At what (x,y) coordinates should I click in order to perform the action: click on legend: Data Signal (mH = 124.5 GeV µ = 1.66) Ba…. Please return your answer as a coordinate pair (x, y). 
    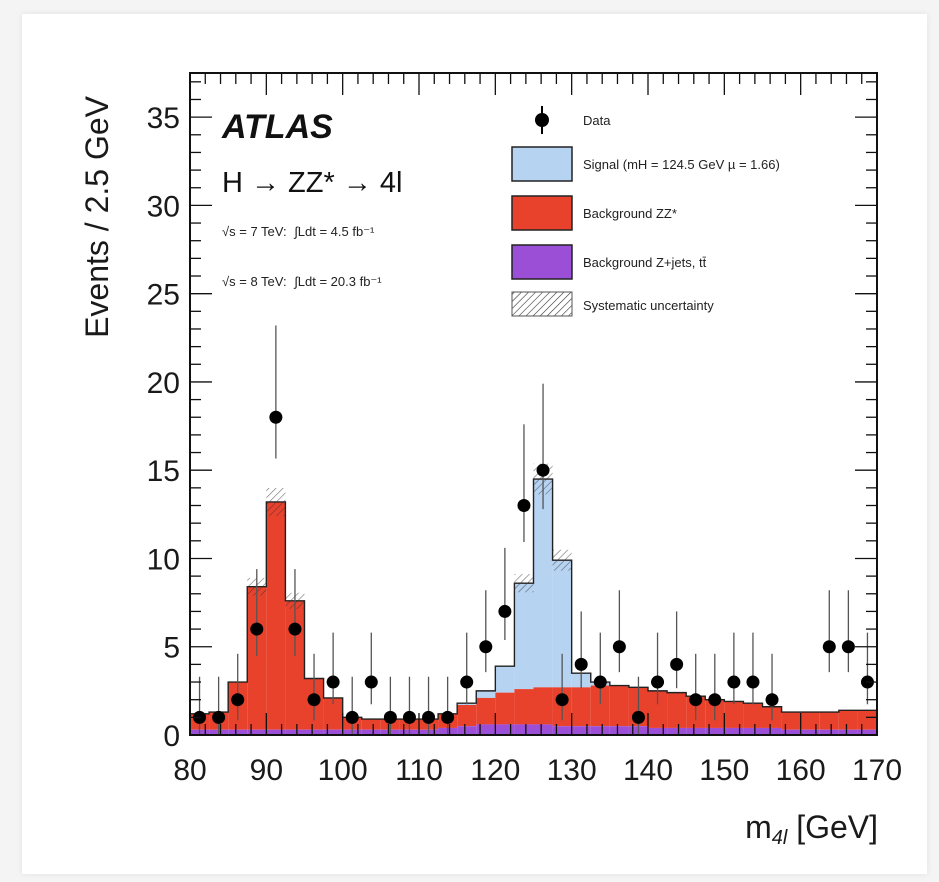
    Looking at the image, I should click on (645, 211).